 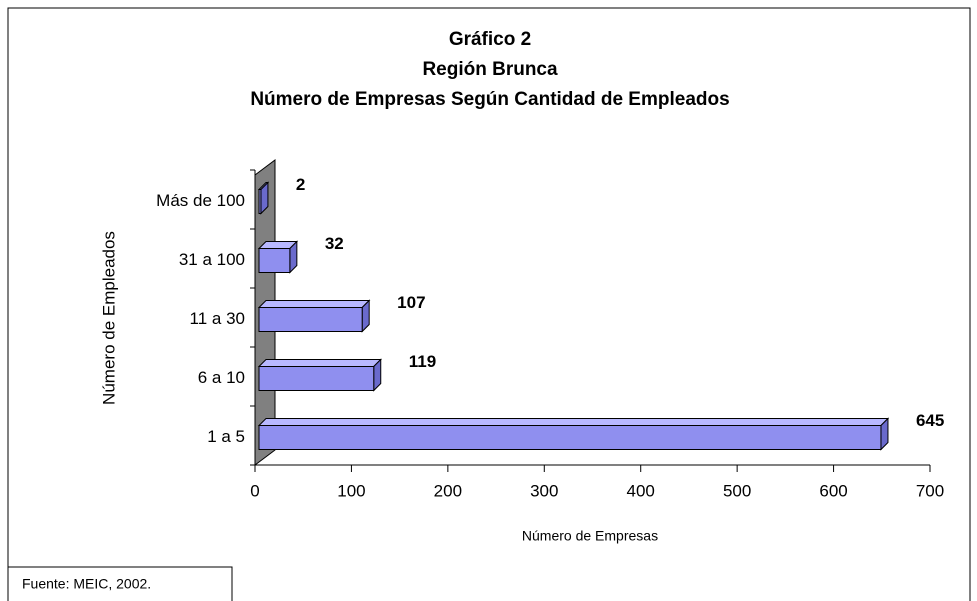 I want to click on chart-title: Región Brunca, so click(x=490, y=69).